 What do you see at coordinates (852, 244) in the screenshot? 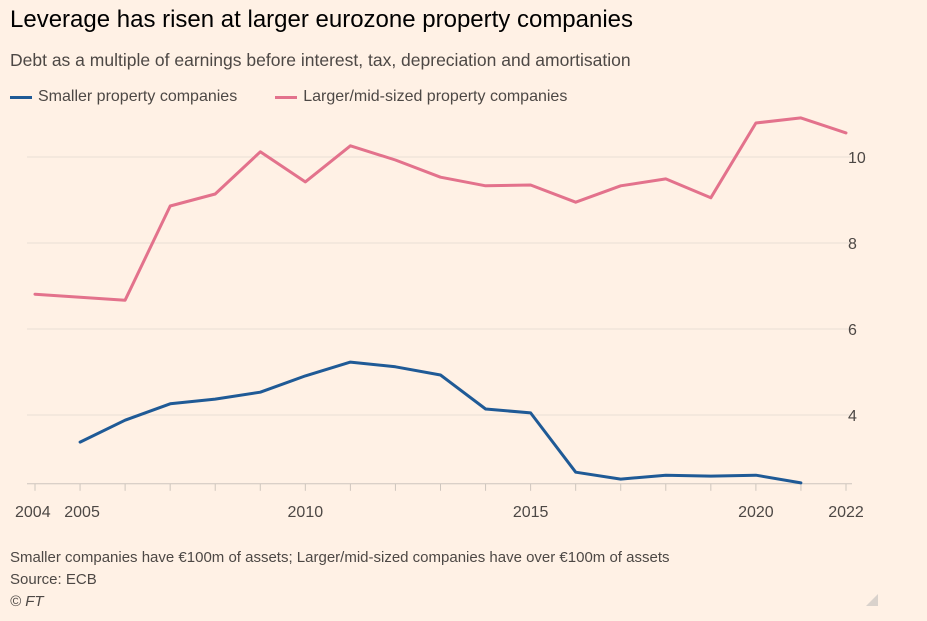
I see `y-tick-label: 8` at bounding box center [852, 244].